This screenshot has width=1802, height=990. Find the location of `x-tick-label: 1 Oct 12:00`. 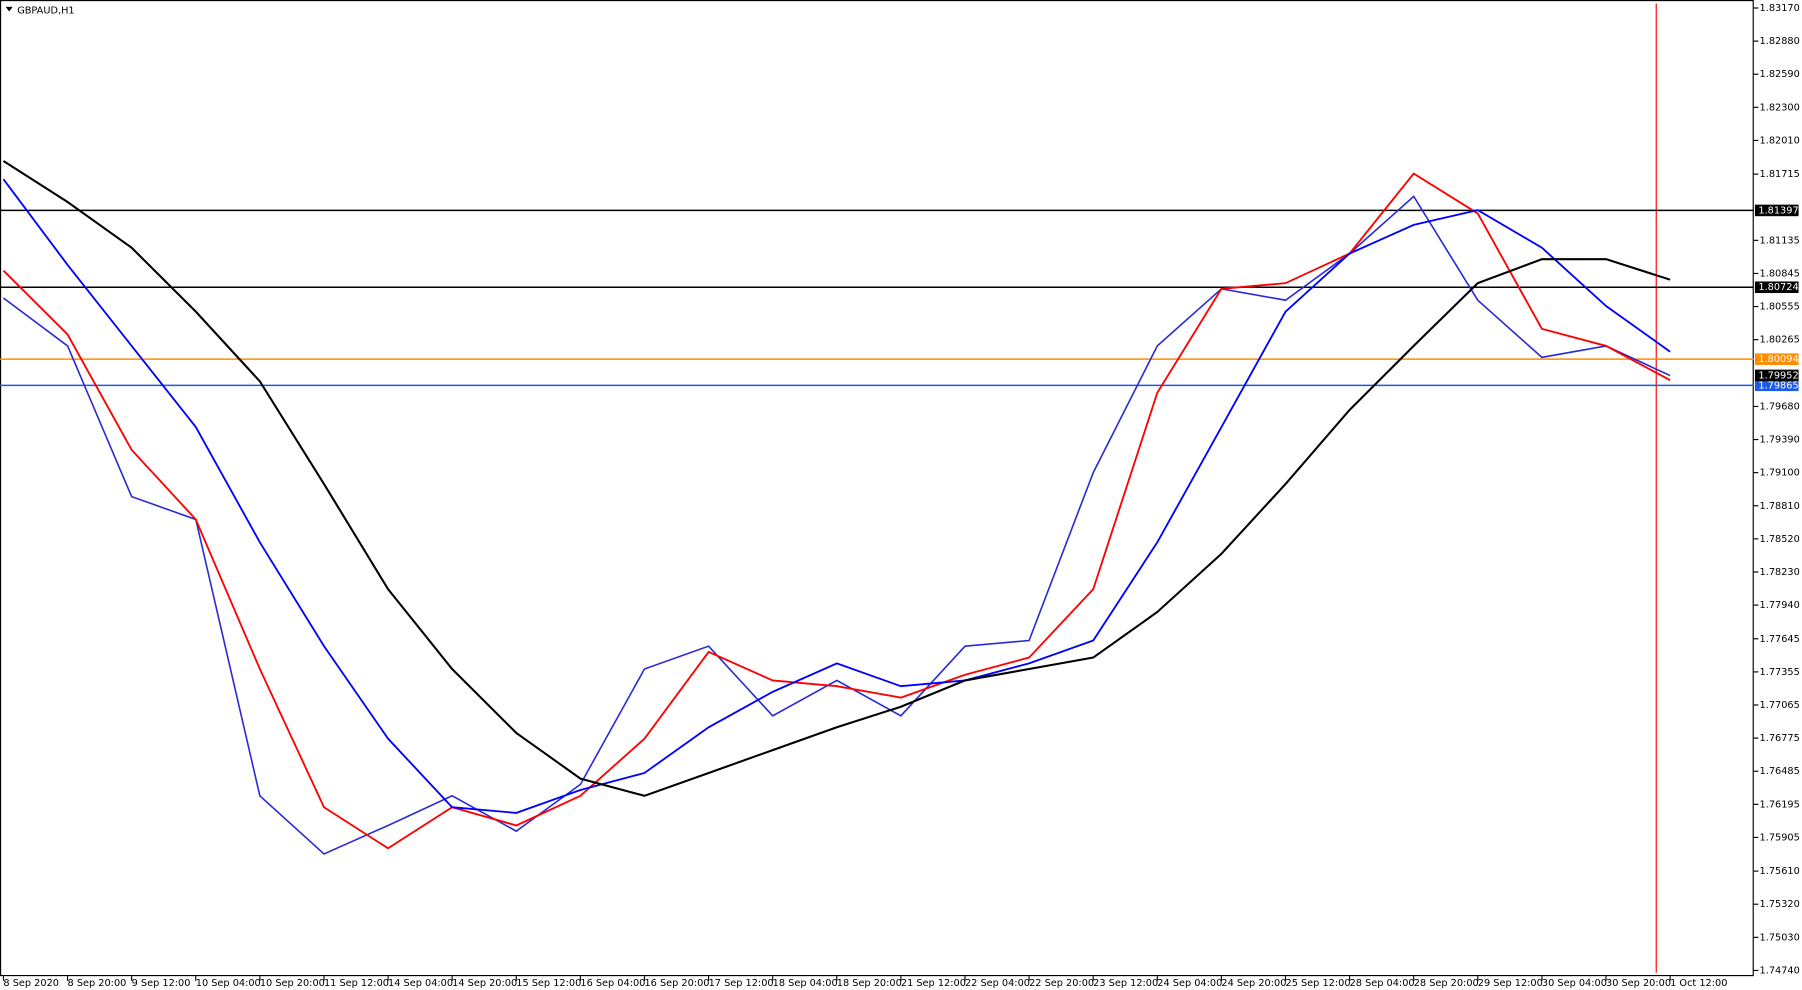

x-tick-label: 1 Oct 12:00 is located at coordinates (1698, 983).